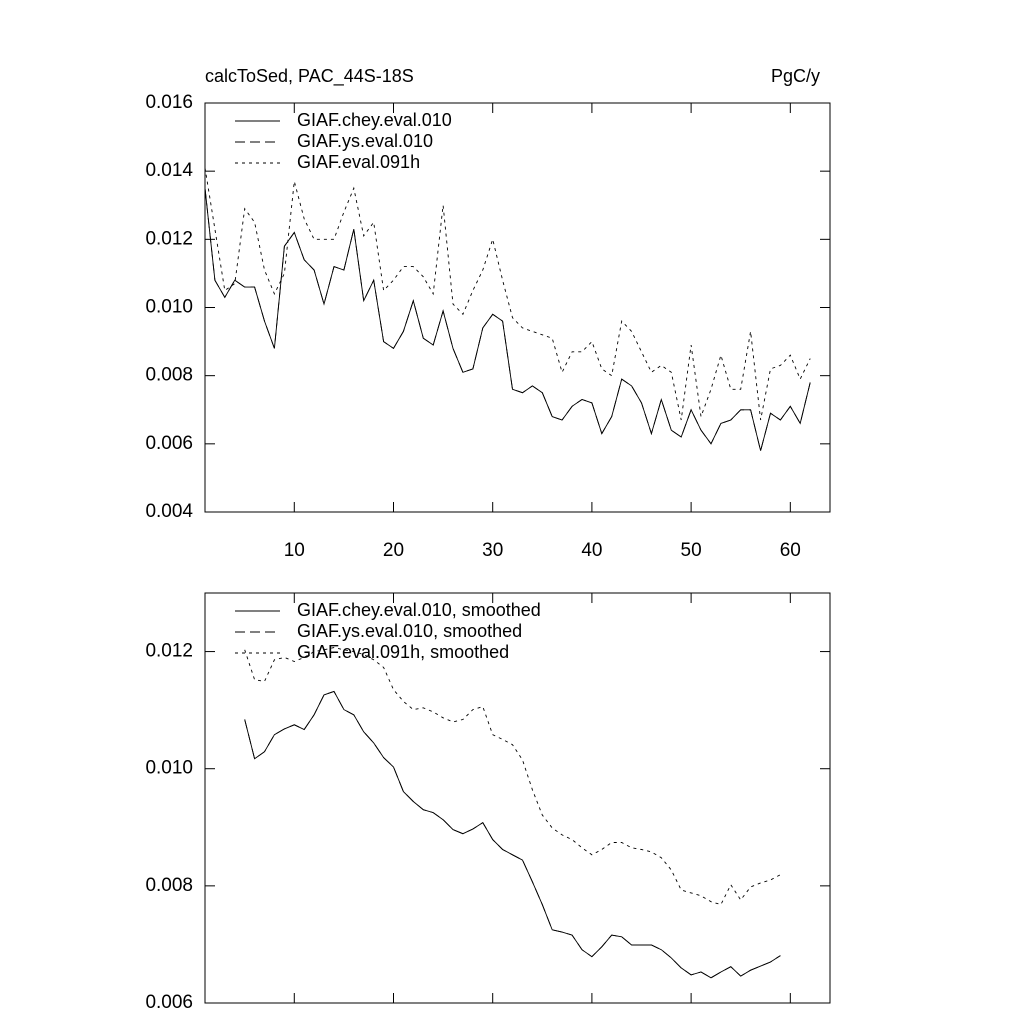 This screenshot has height=1024, width=1024. I want to click on x-tick-label: 10, so click(294, 550).